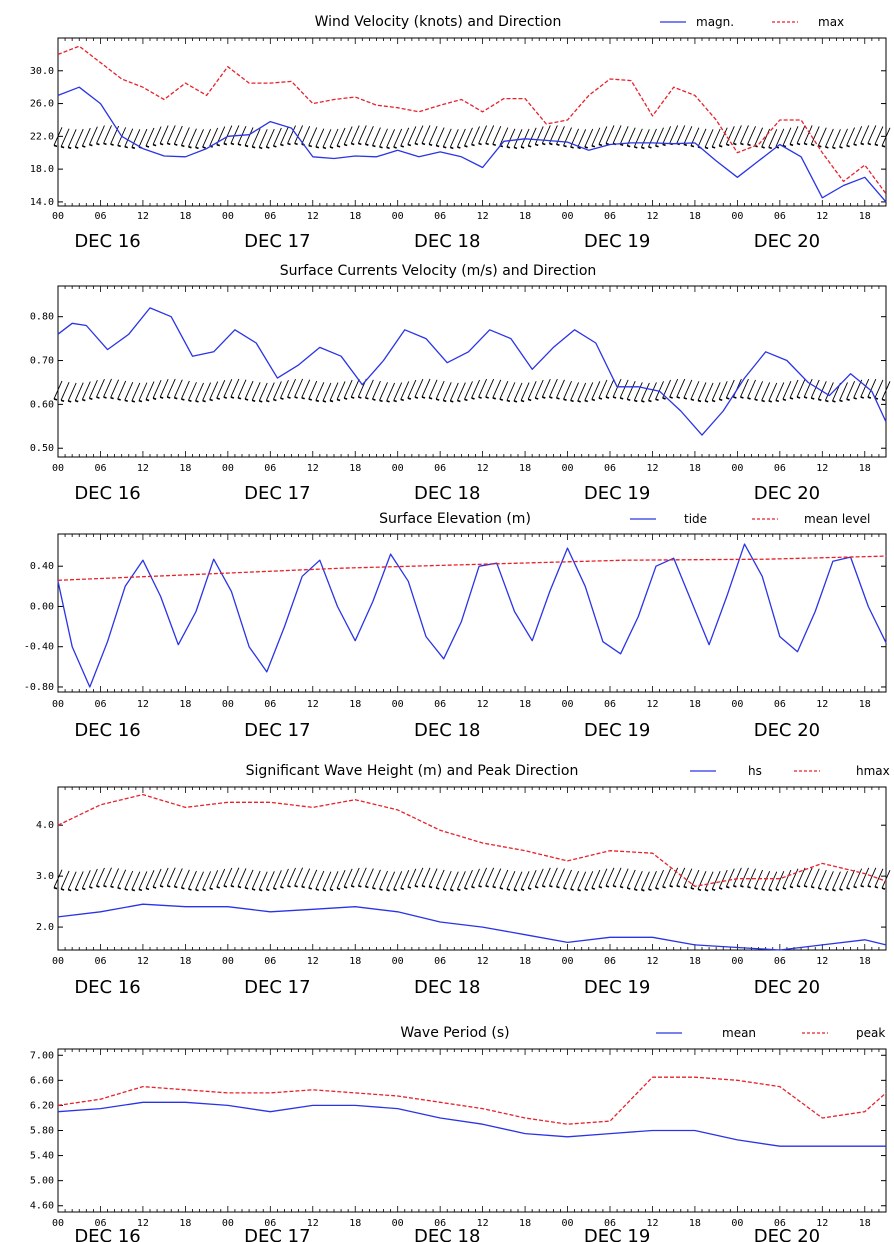 This screenshot has width=894, height=1242. I want to click on legend-label-1: magn., so click(715, 22).